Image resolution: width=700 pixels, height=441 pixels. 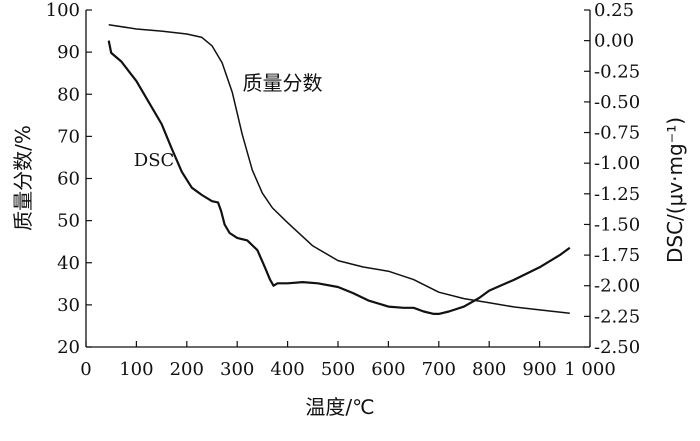 I want to click on x-tick-label: 1 000, so click(x=590, y=369).